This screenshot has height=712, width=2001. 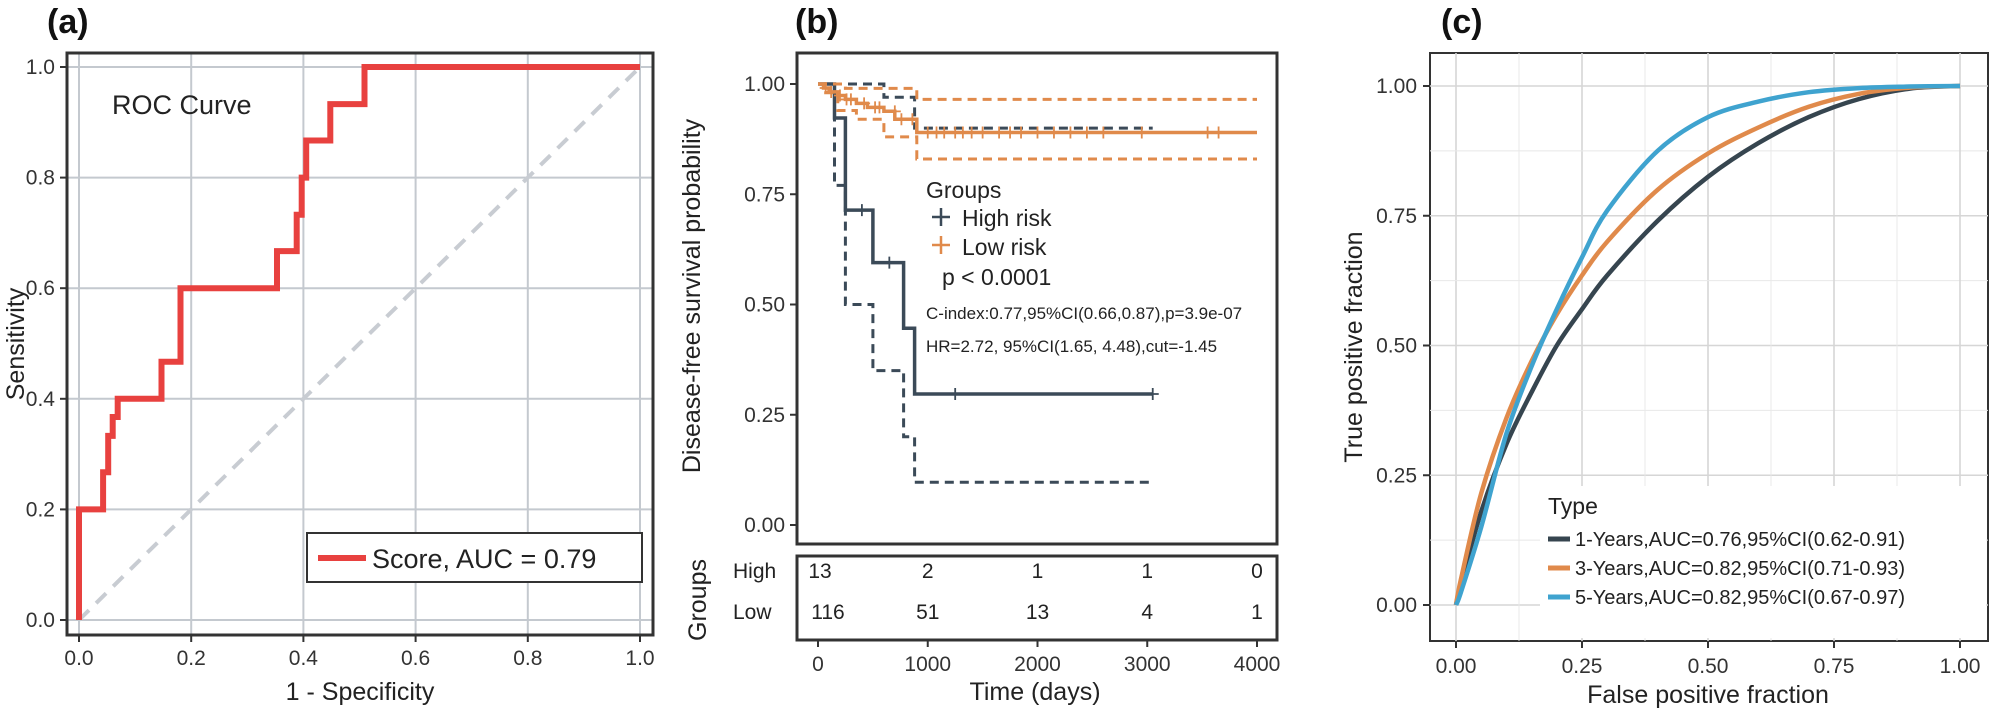 What do you see at coordinates (182, 105) in the screenshot?
I see `panel-a-title: ROC Curve` at bounding box center [182, 105].